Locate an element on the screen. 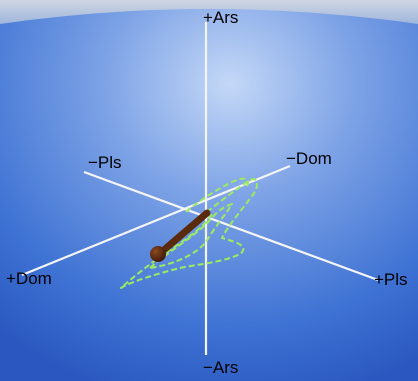 The width and height of the screenshot is (418, 381). dome-top-edge is located at coordinates (209, 12).